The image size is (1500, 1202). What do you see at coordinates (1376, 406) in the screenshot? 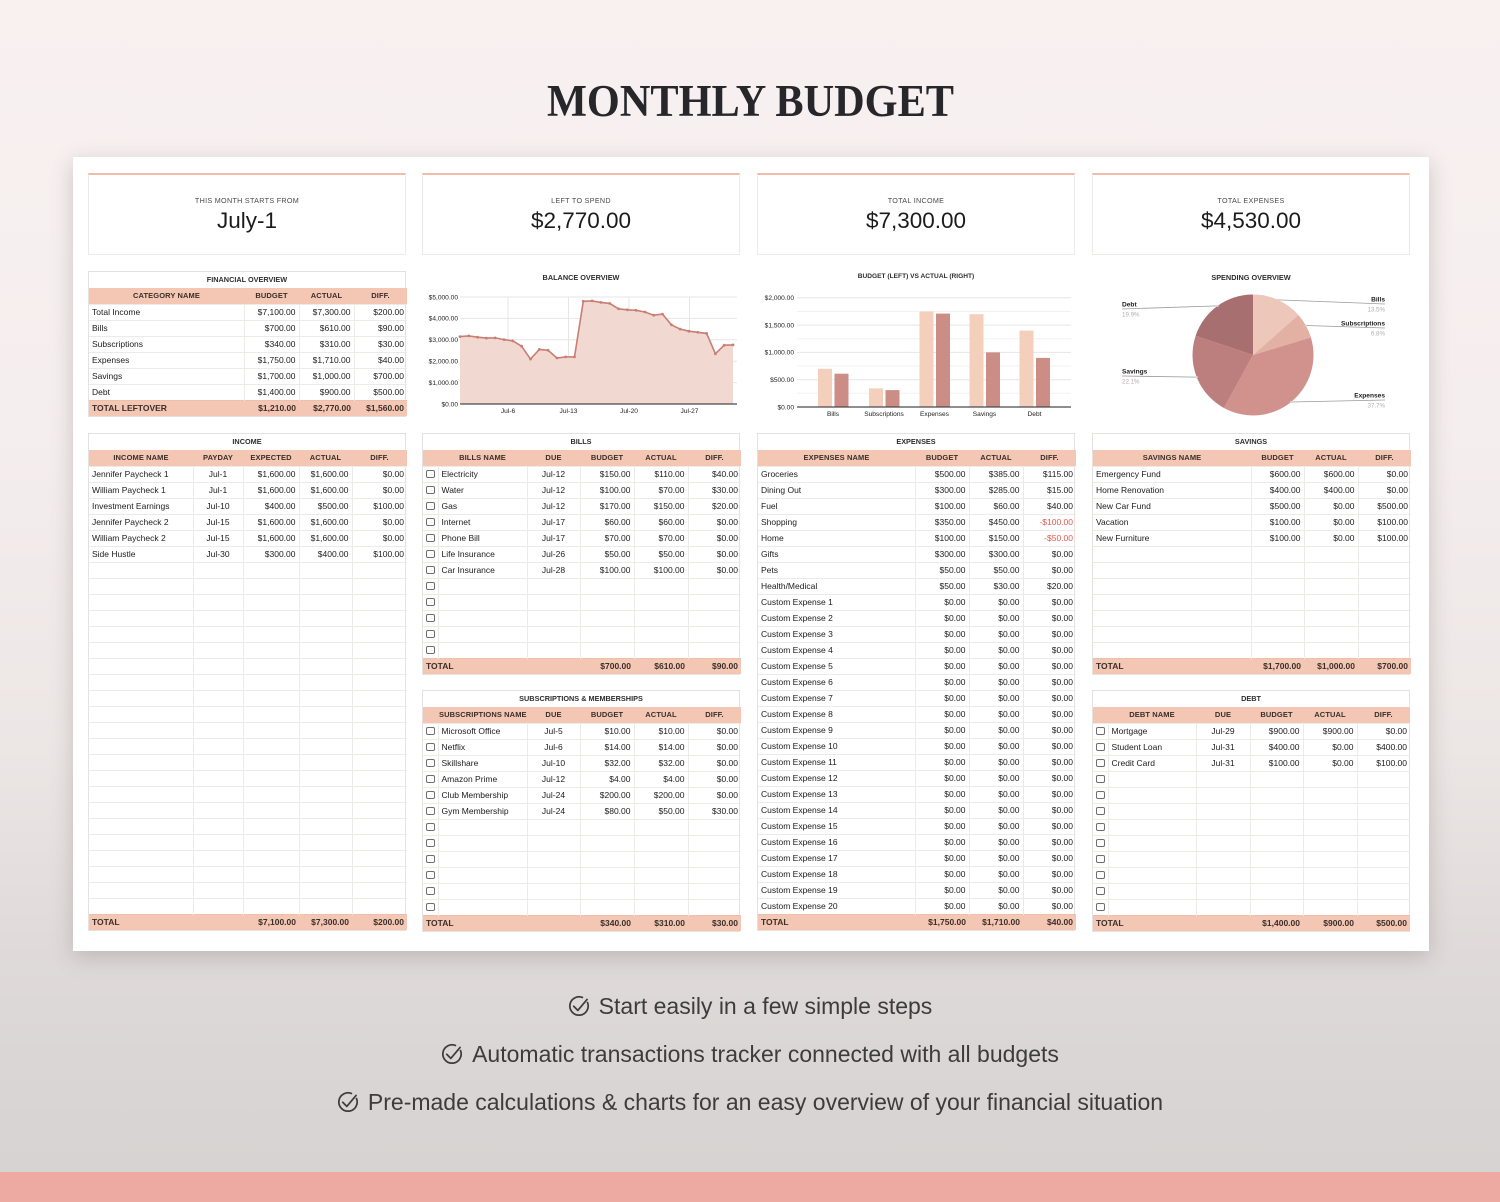
I see `svg-text: 37.7%` at bounding box center [1376, 406].